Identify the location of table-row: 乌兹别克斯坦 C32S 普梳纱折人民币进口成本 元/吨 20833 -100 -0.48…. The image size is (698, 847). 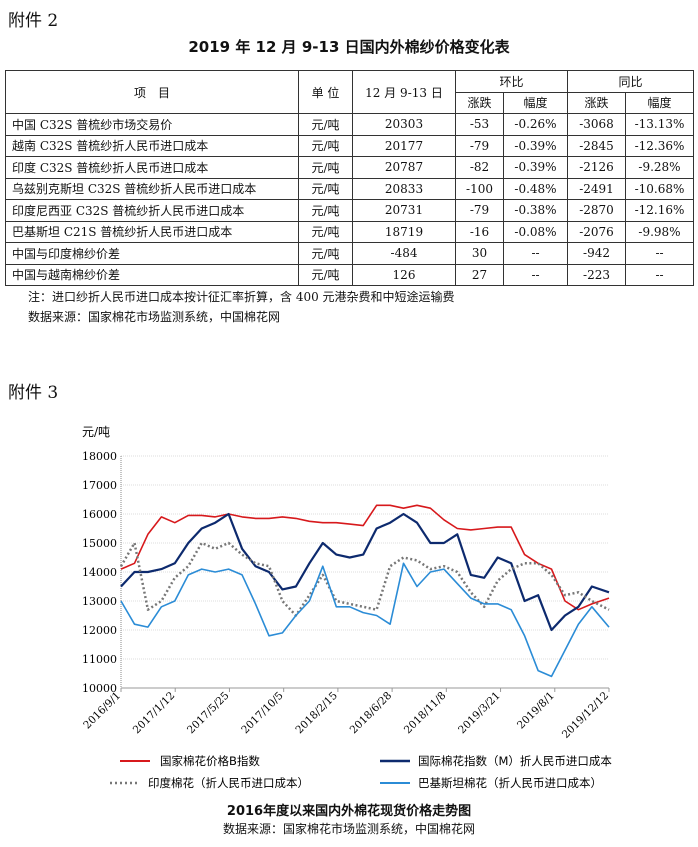
(349, 188).